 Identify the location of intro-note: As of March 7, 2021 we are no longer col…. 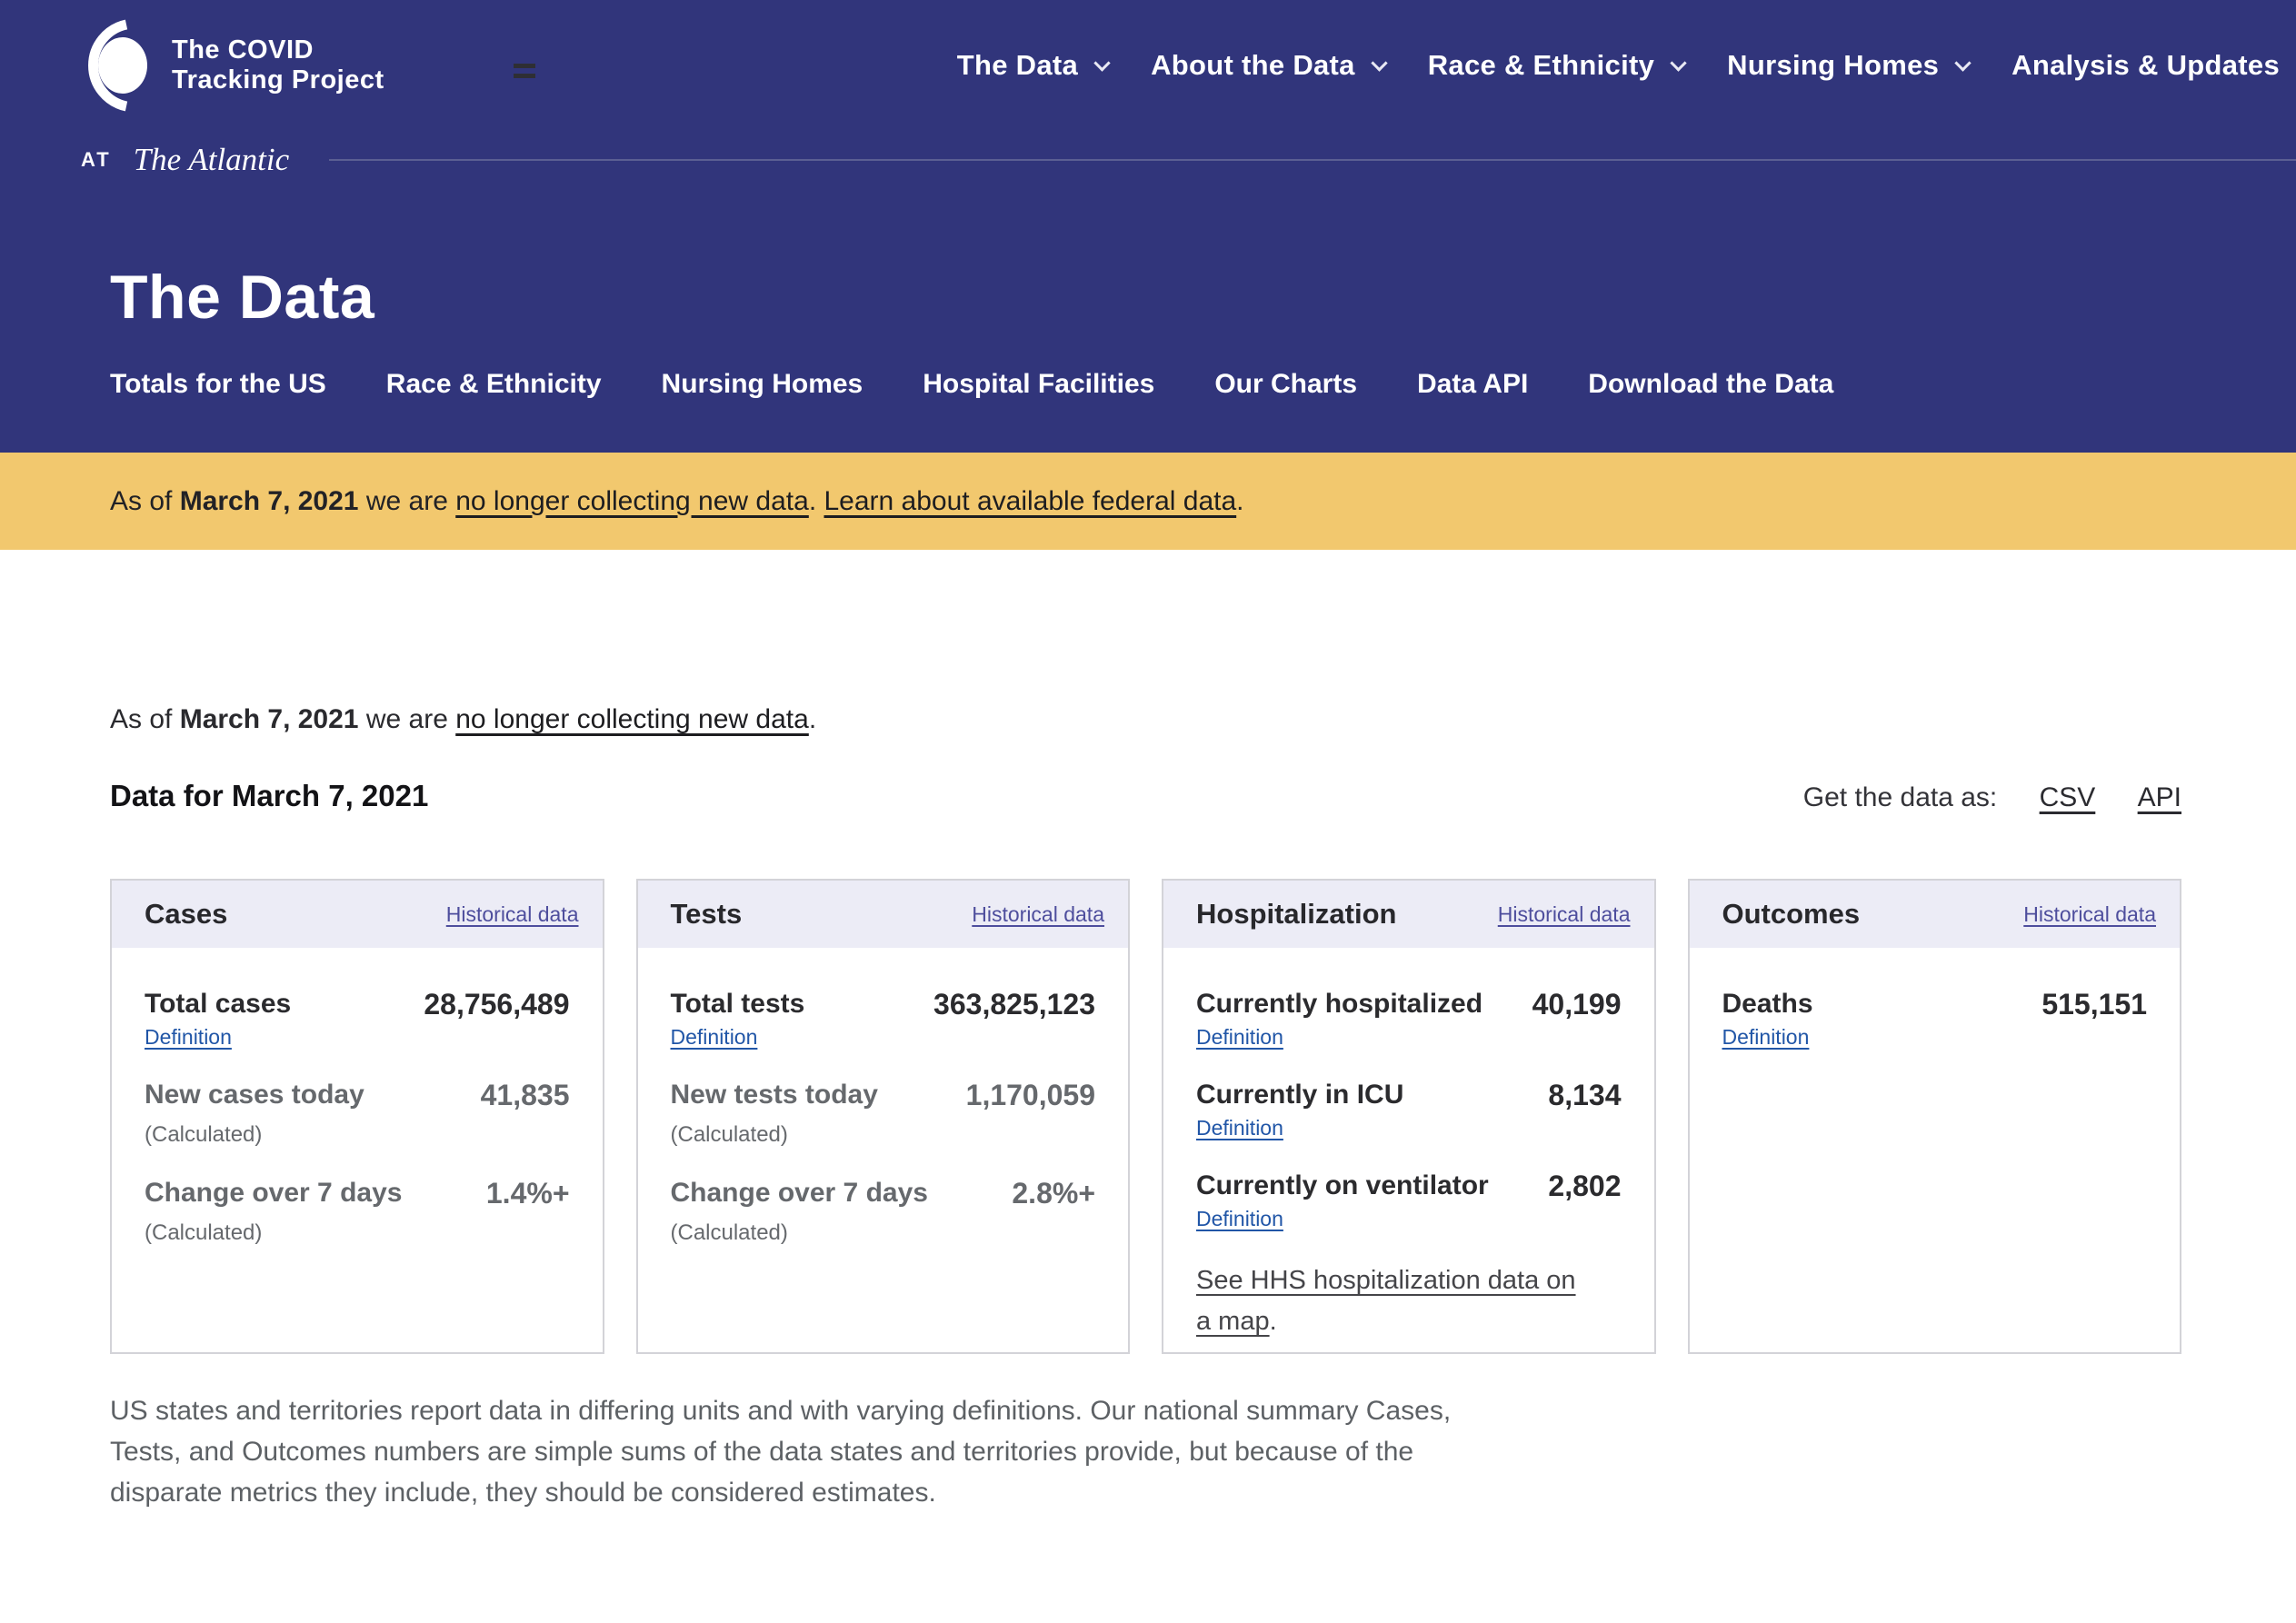
(1145, 719).